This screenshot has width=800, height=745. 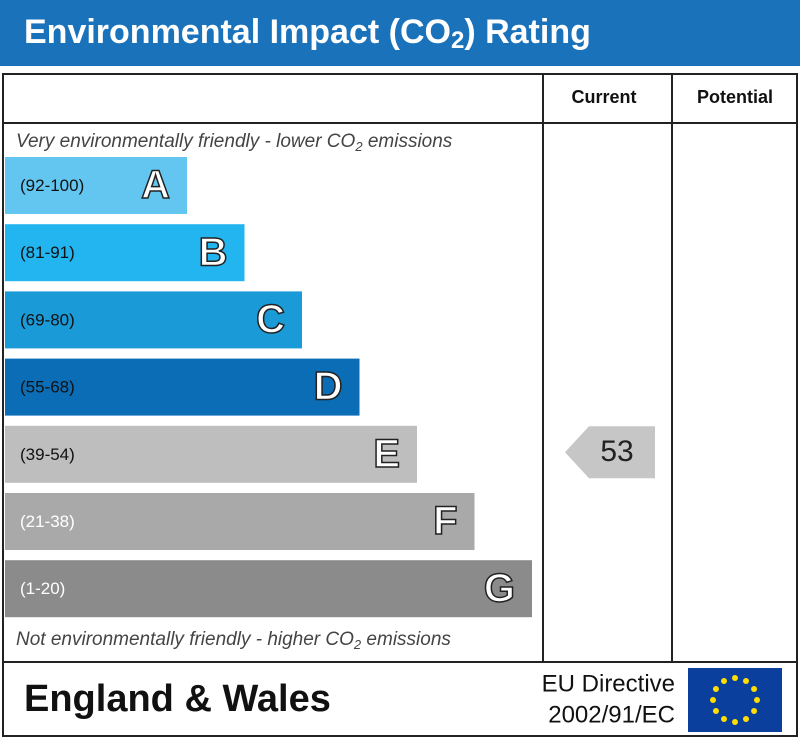 I want to click on region: England & Wales, so click(x=177, y=699).